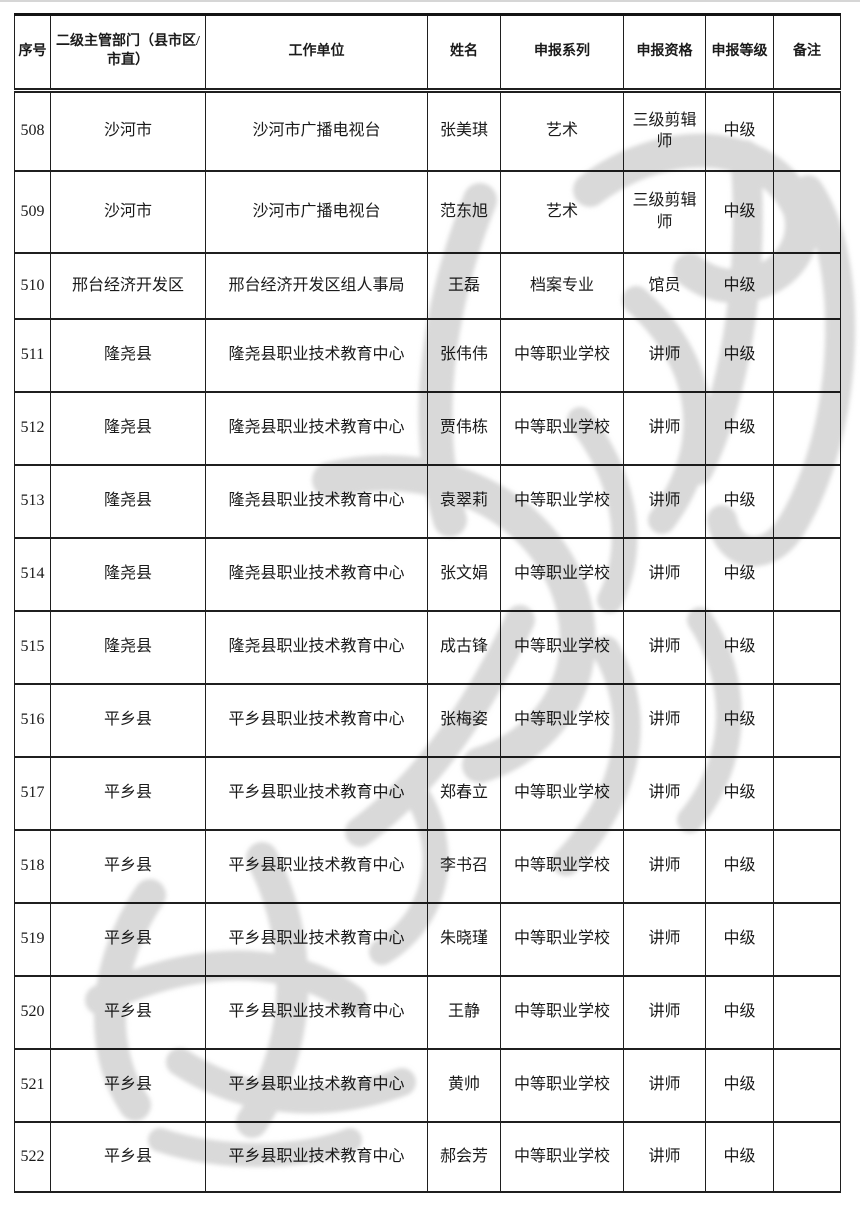  I want to click on cell-name: 王静, so click(464, 1012).